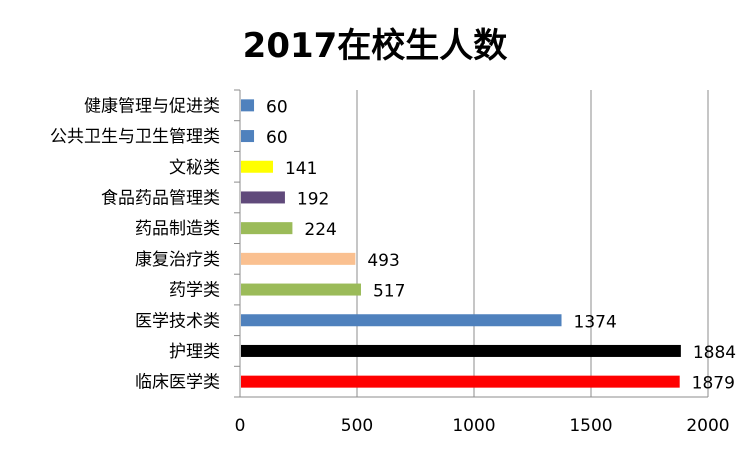 The image size is (750, 450). Describe the element at coordinates (152, 106) in the screenshot. I see `category-label: 健康管理与促进类` at that location.